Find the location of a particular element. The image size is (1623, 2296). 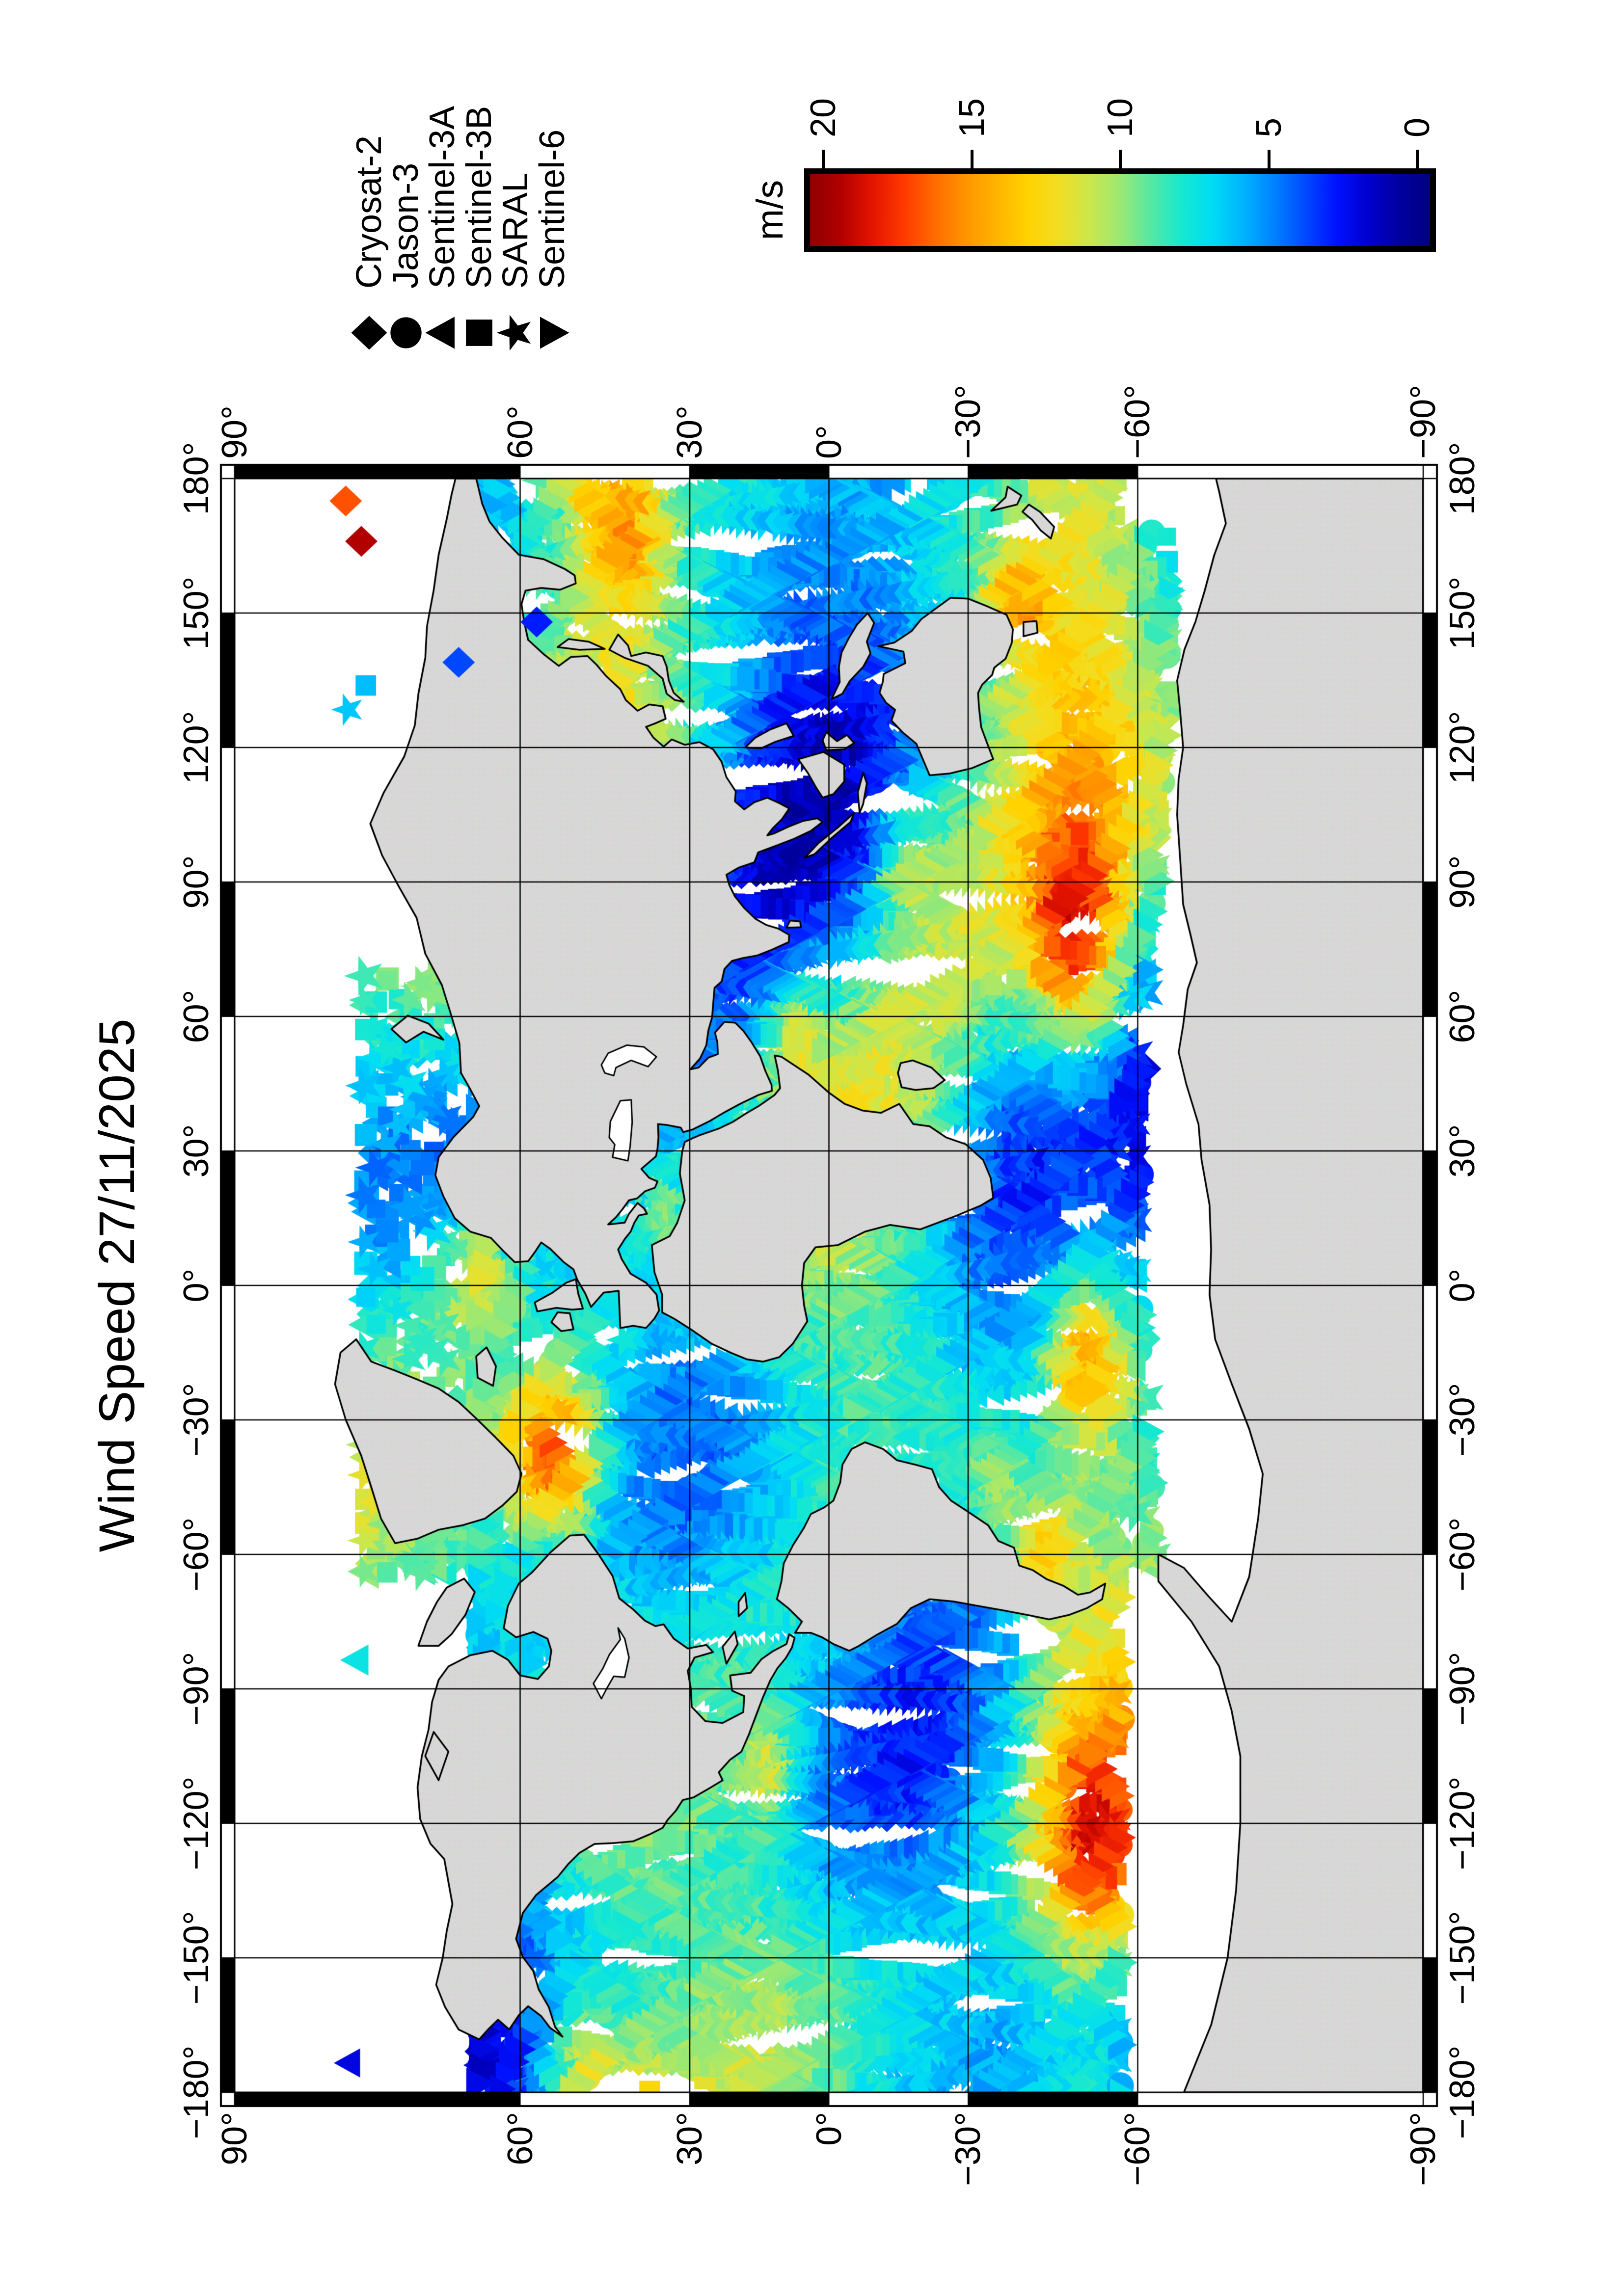

lat-label-left: −60° is located at coordinates (1138, 2149).